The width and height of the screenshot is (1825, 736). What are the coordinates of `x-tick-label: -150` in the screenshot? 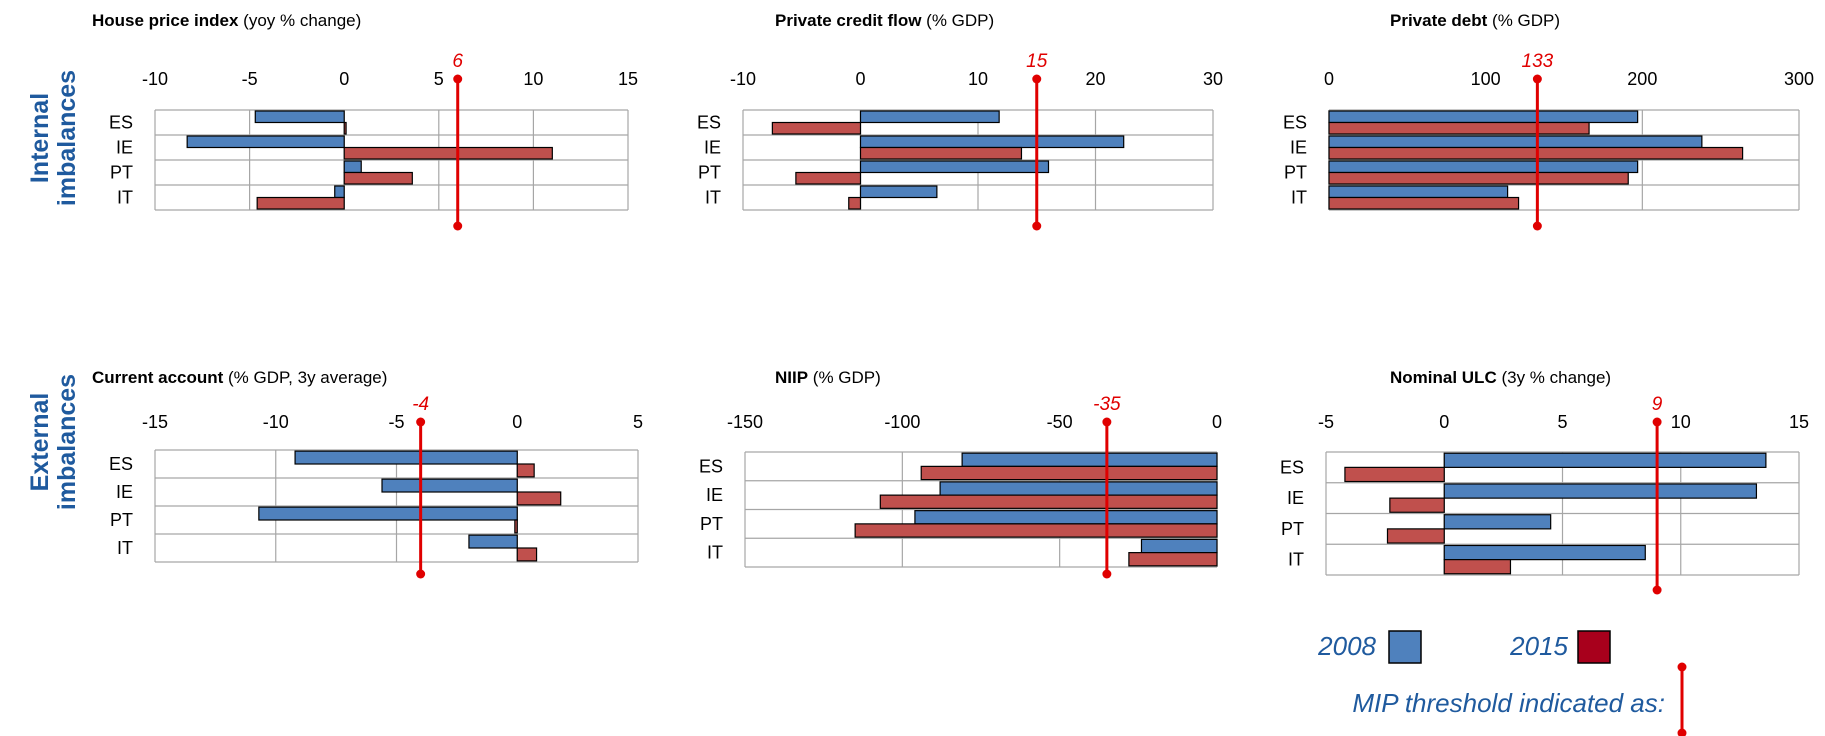 It's located at (745, 422).